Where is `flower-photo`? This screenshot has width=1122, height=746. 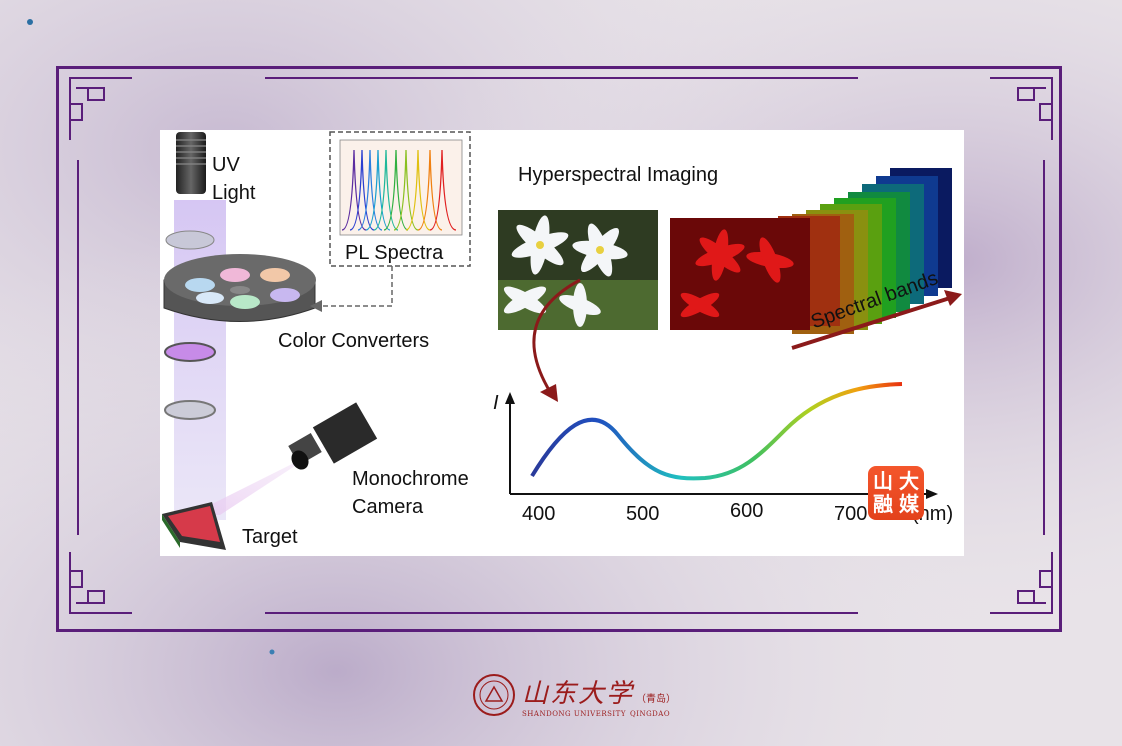 flower-photo is located at coordinates (578, 270).